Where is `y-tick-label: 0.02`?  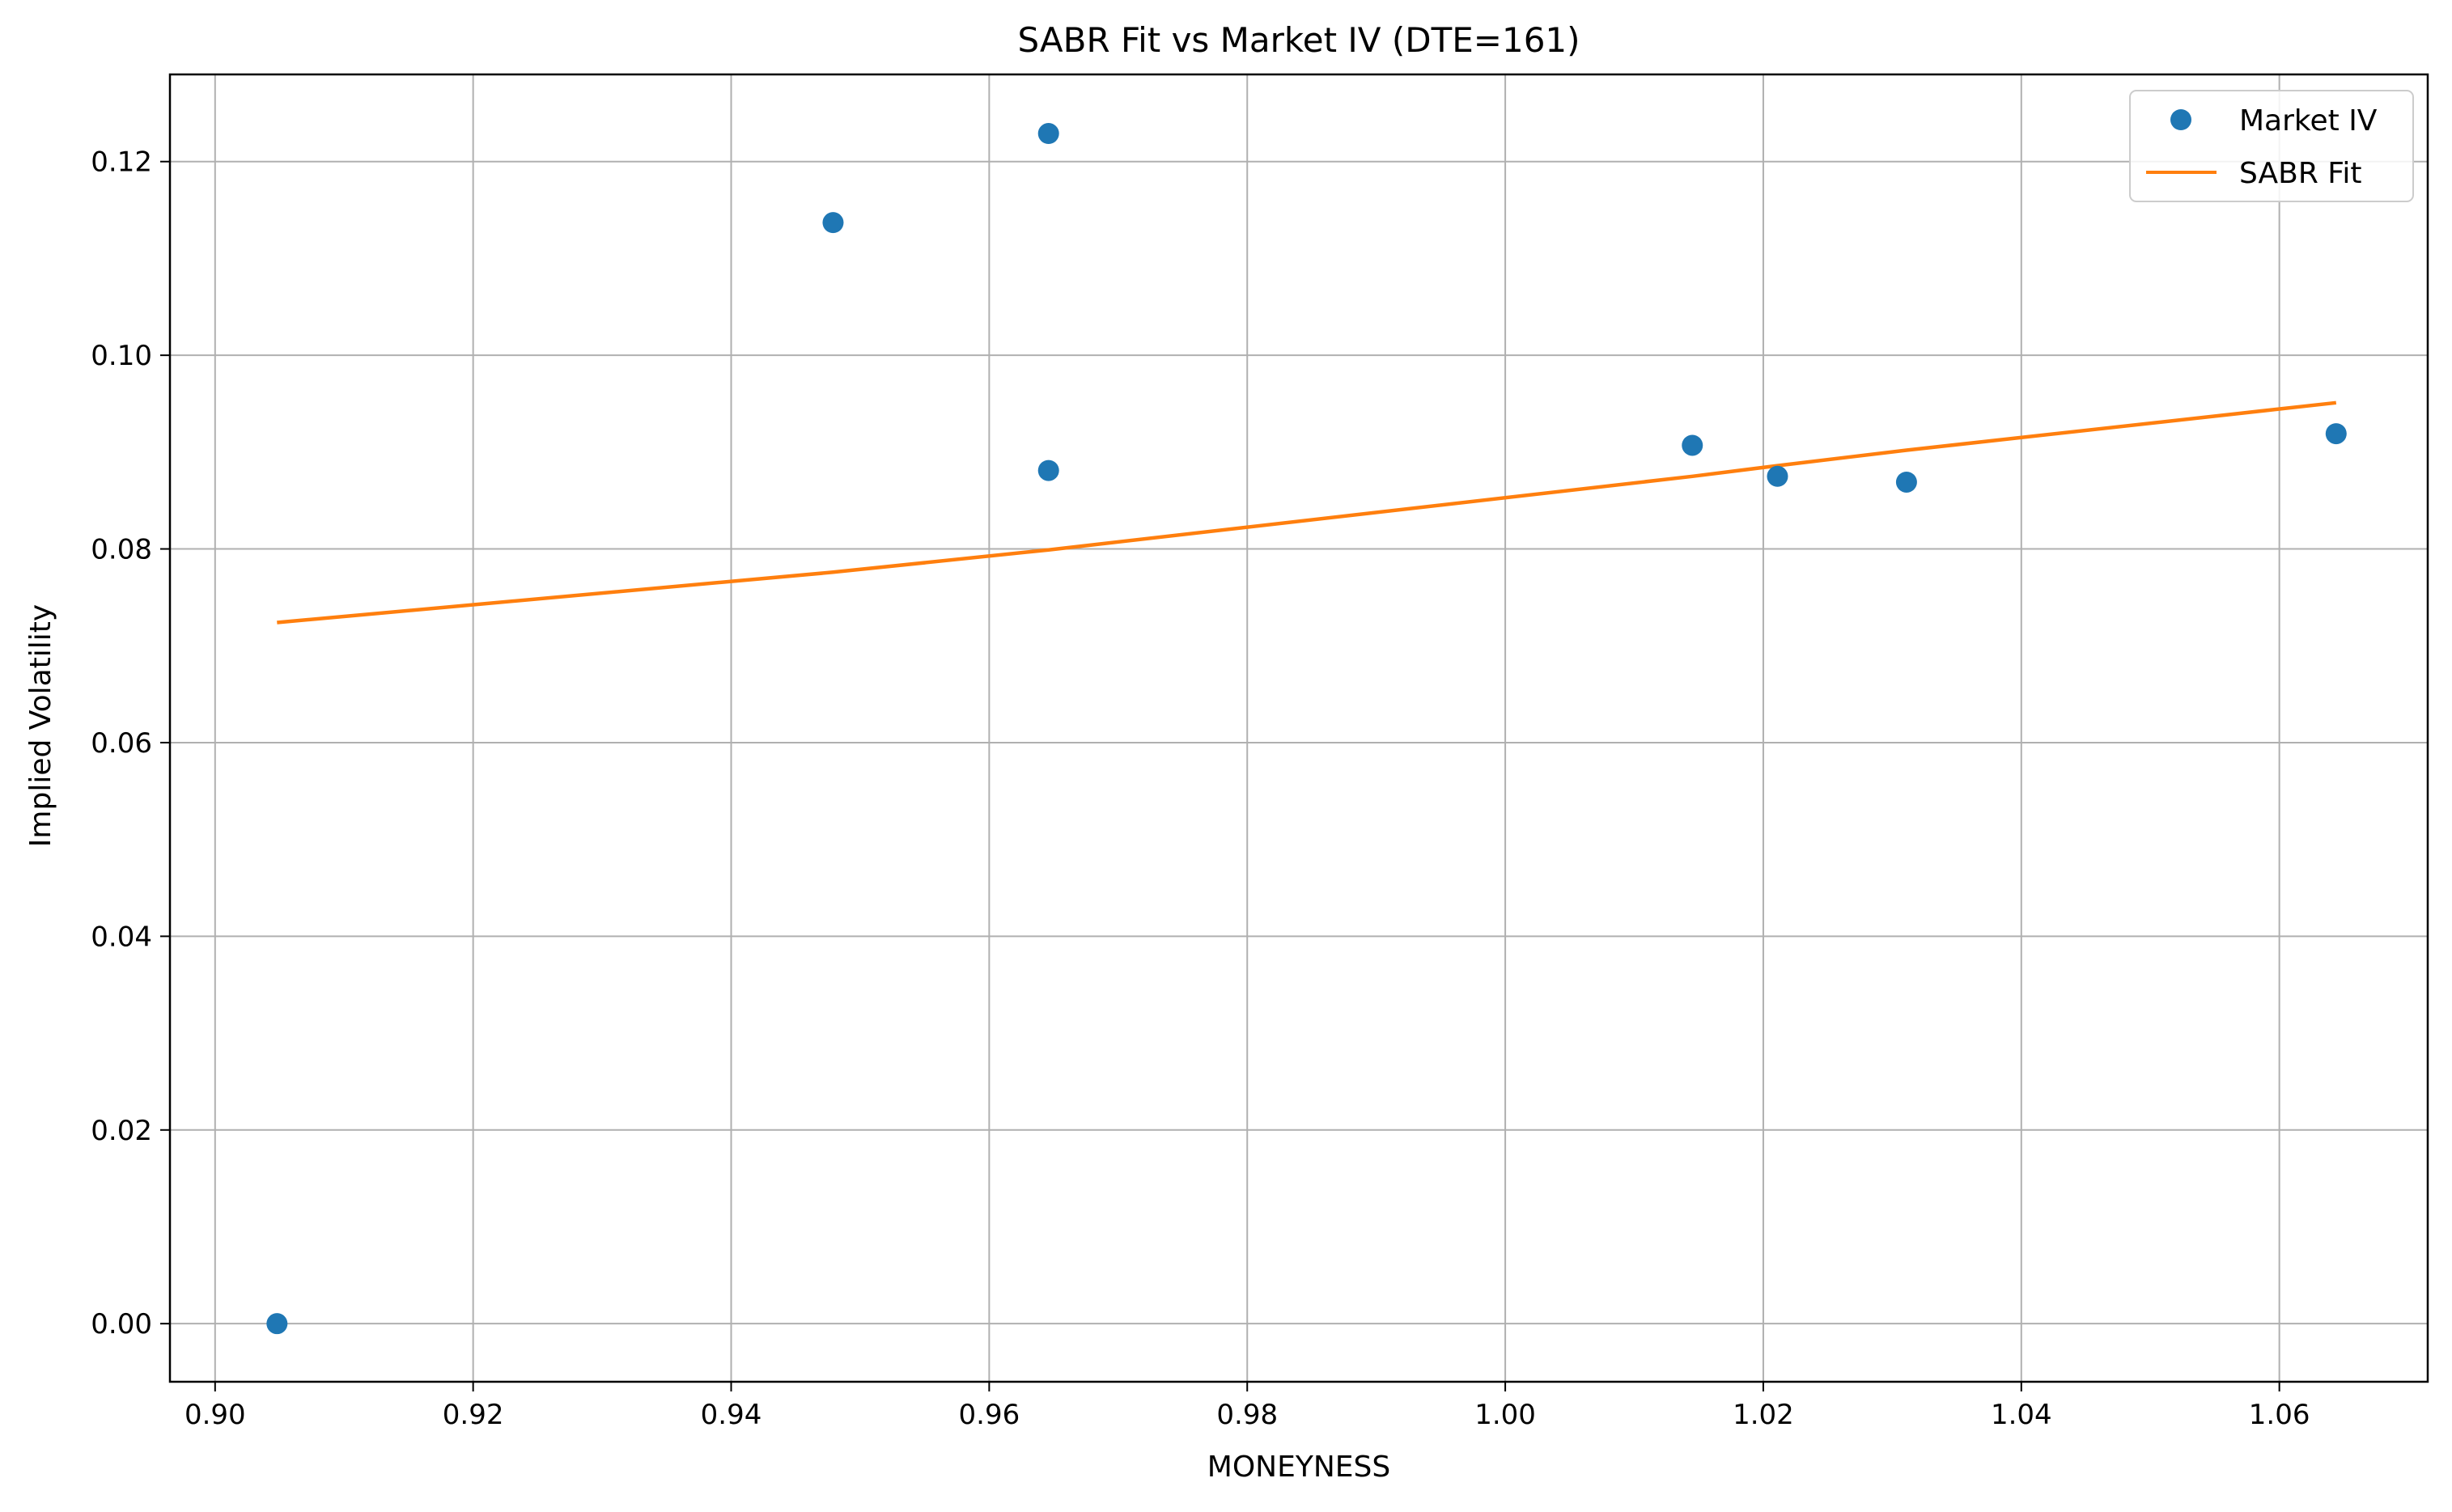
y-tick-label: 0.02 is located at coordinates (121, 1131).